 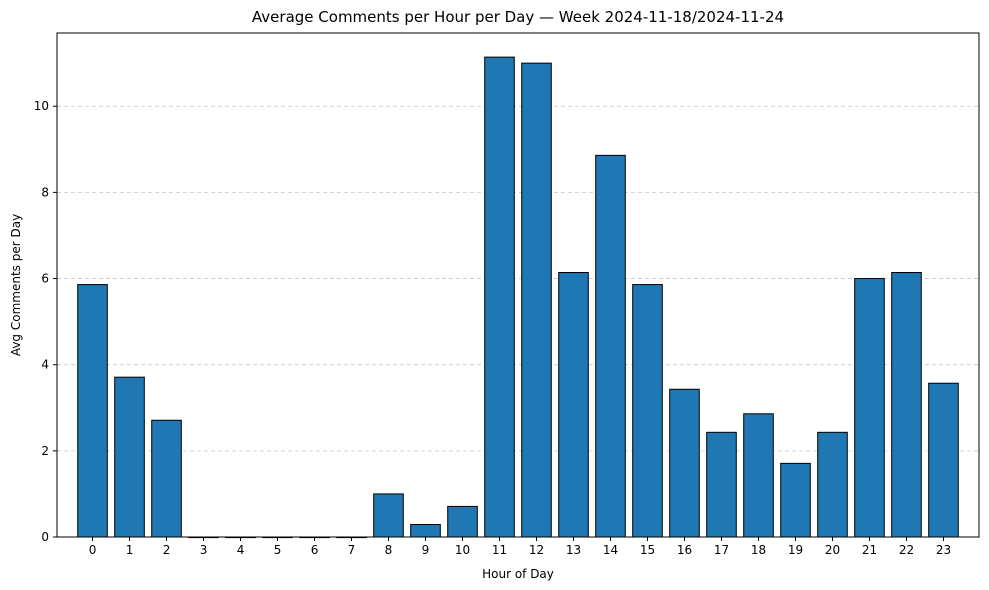 I want to click on x-tick-label: 23, so click(x=943, y=550).